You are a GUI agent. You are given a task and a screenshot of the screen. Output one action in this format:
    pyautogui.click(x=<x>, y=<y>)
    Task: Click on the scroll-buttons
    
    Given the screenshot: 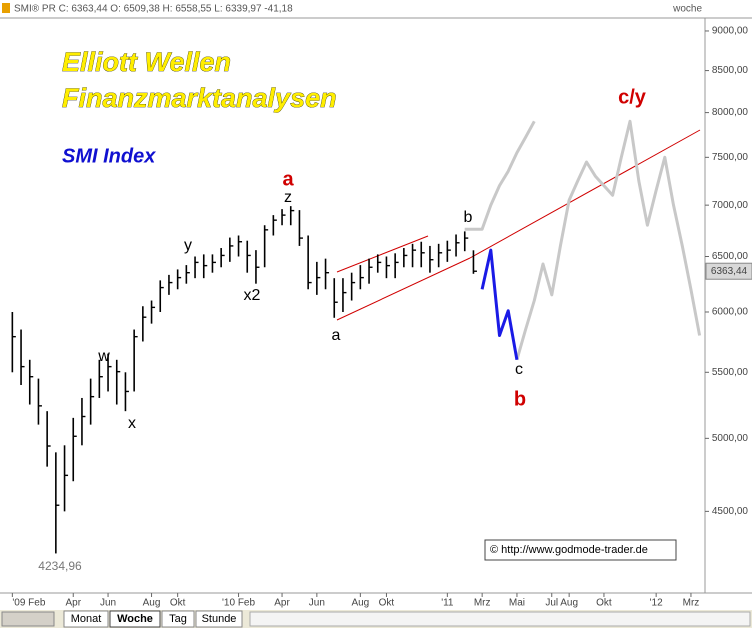 What is the action you would take?
    pyautogui.click(x=28, y=619)
    